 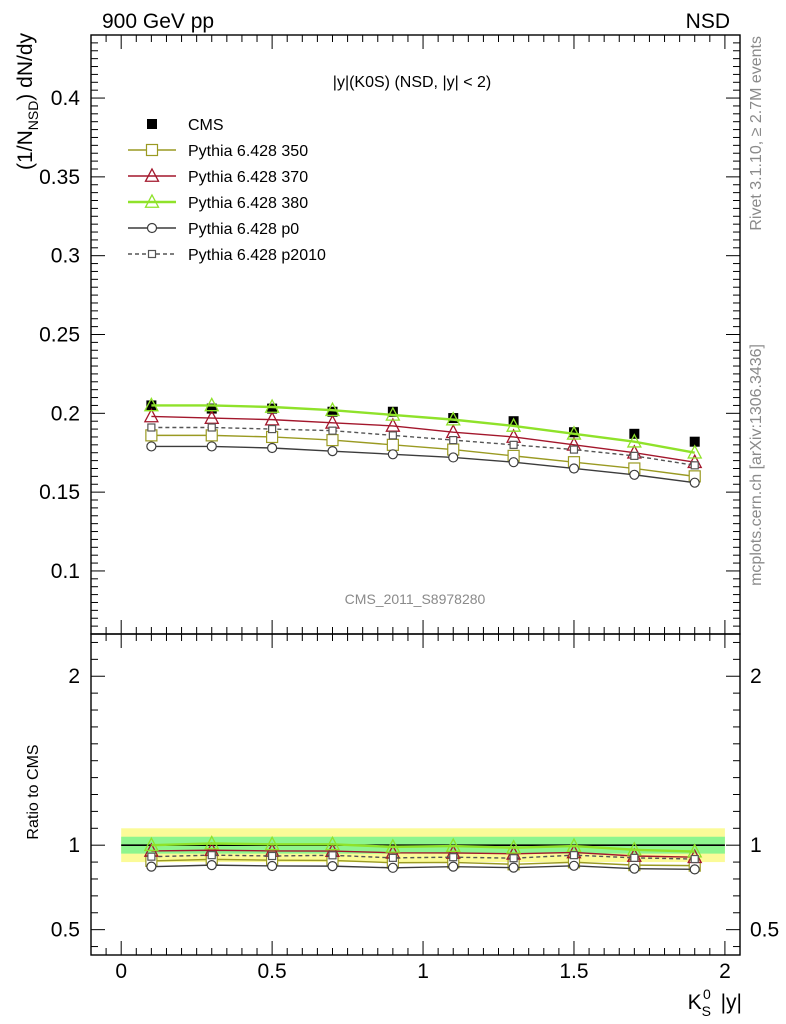 What do you see at coordinates (257, 255) in the screenshot?
I see `legend-label: Pythia 6.428 p2010` at bounding box center [257, 255].